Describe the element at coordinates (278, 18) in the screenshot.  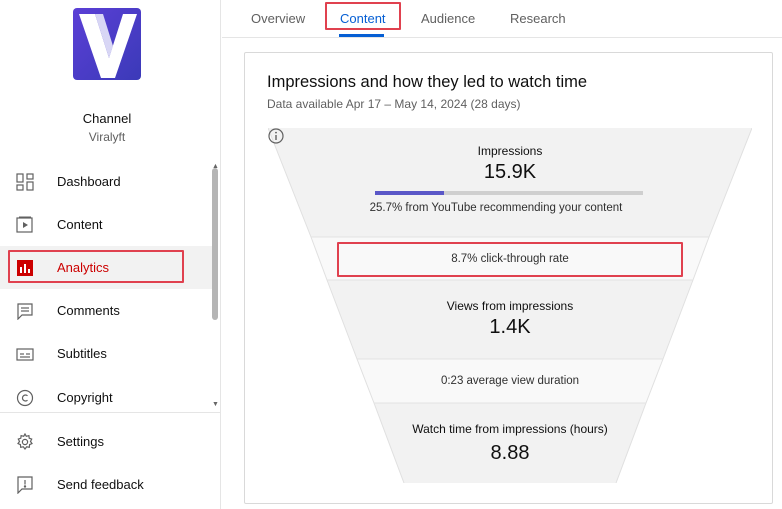
I see `tab-overview: Overview` at that location.